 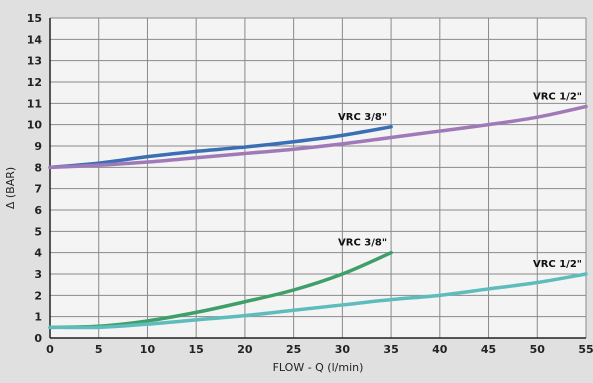 I want to click on y-tick-label: 4, so click(x=38, y=253).